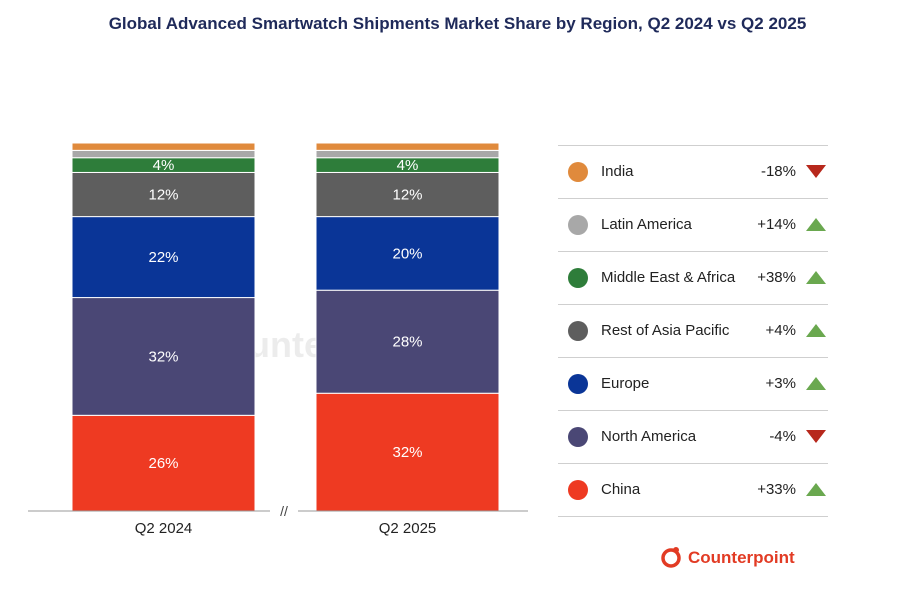 The image size is (915, 597). What do you see at coordinates (776, 489) in the screenshot?
I see `legend-change-value: +33%` at bounding box center [776, 489].